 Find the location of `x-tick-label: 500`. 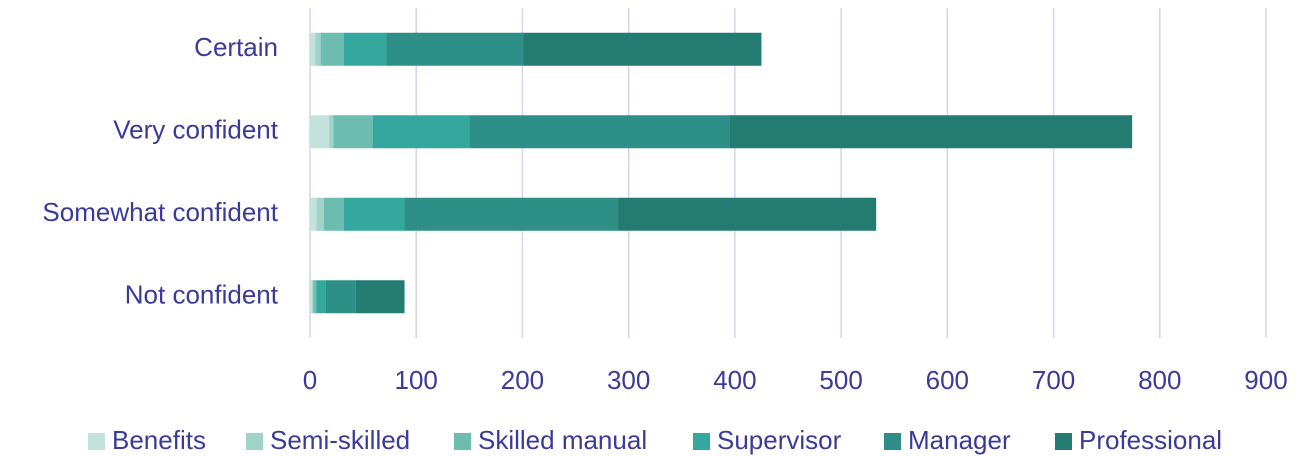

x-tick-label: 500 is located at coordinates (840, 380).